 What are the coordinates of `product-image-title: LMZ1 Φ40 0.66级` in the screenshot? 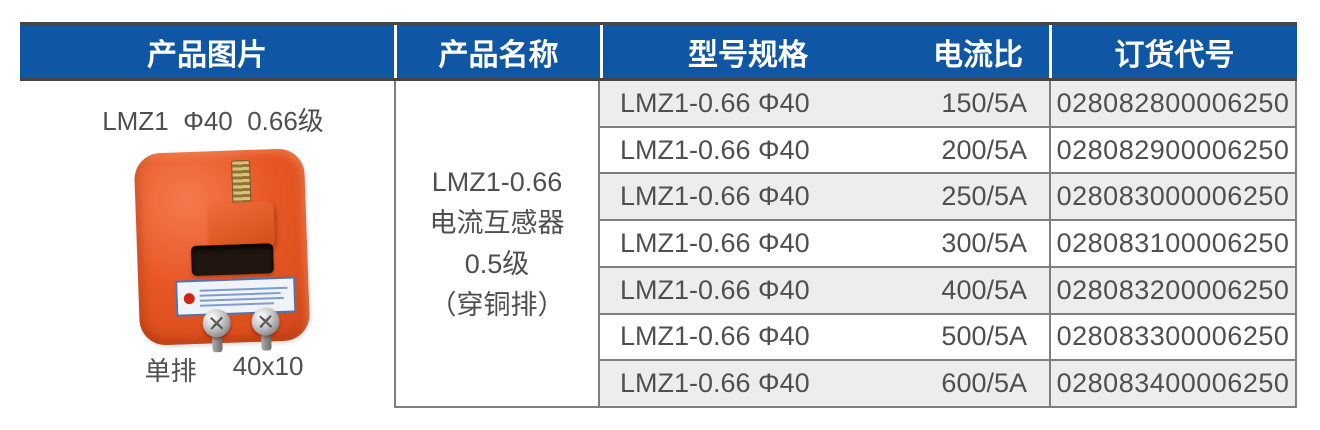 It's located at (213, 121).